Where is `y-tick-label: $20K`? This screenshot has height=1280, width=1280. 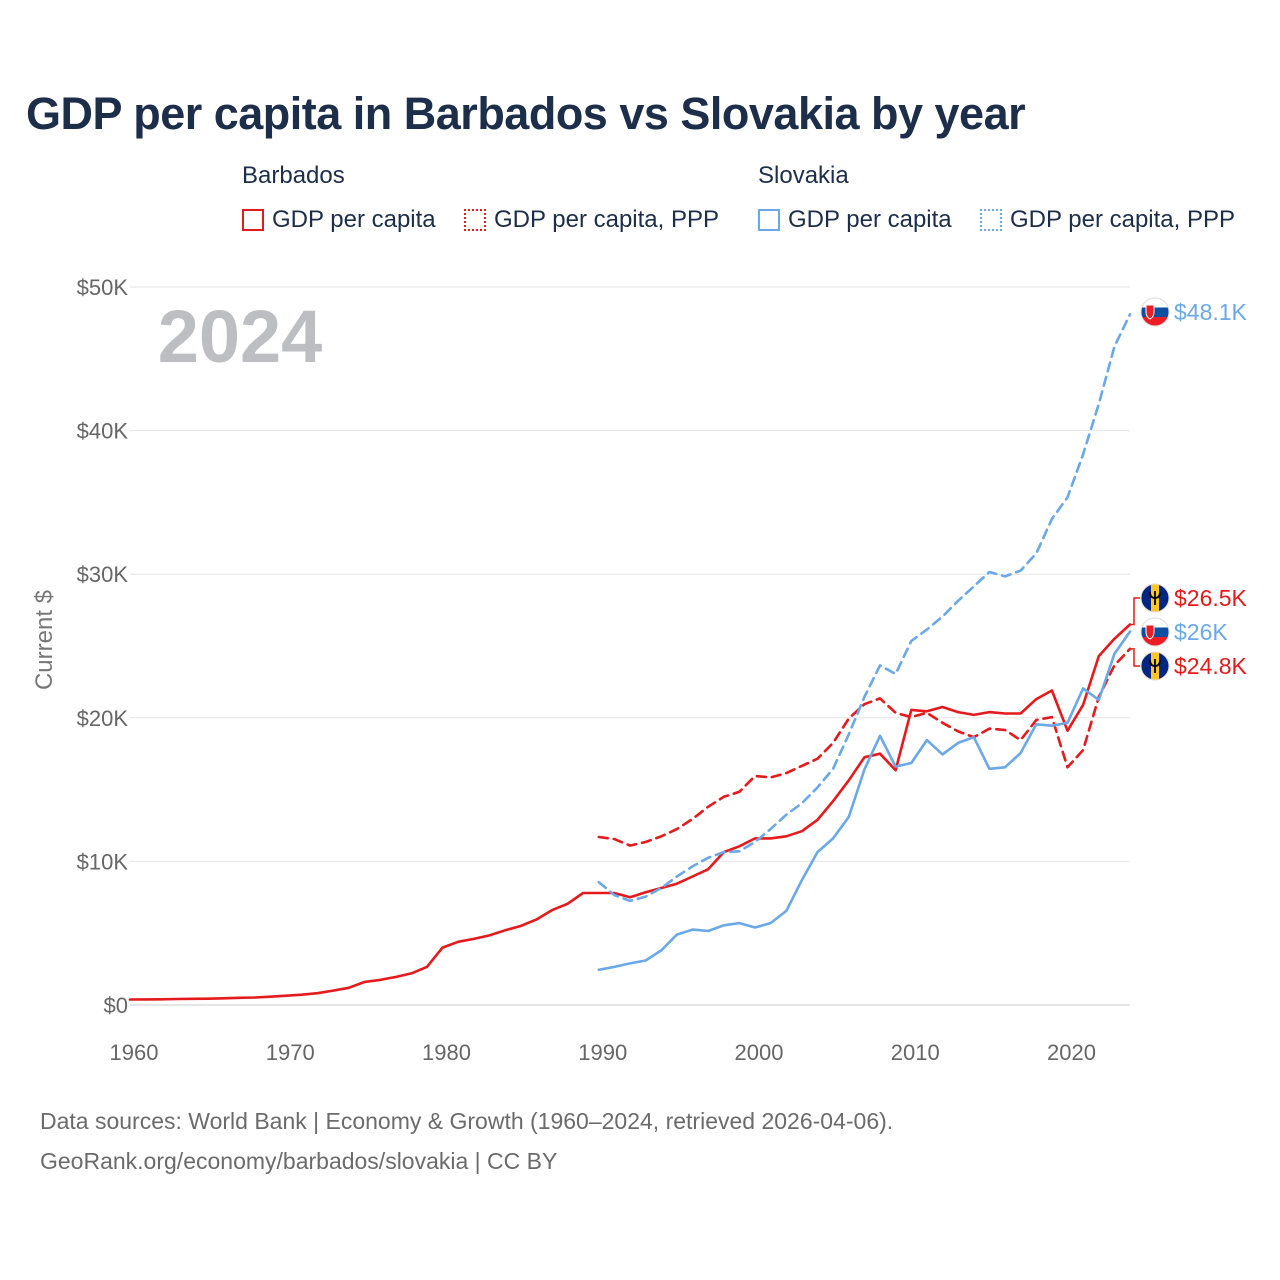 y-tick-label: $20K is located at coordinates (103, 718).